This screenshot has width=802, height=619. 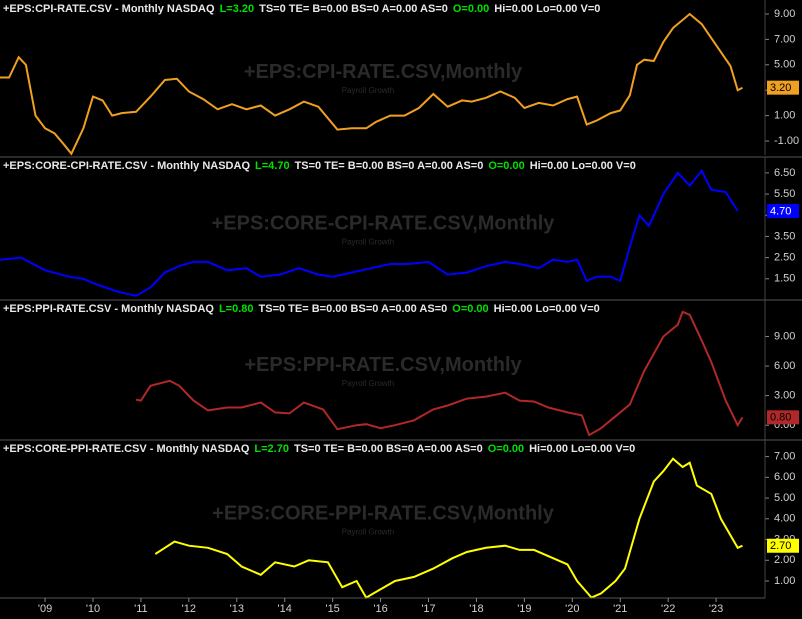 What do you see at coordinates (380, 609) in the screenshot?
I see `x-tick-label: '16` at bounding box center [380, 609].